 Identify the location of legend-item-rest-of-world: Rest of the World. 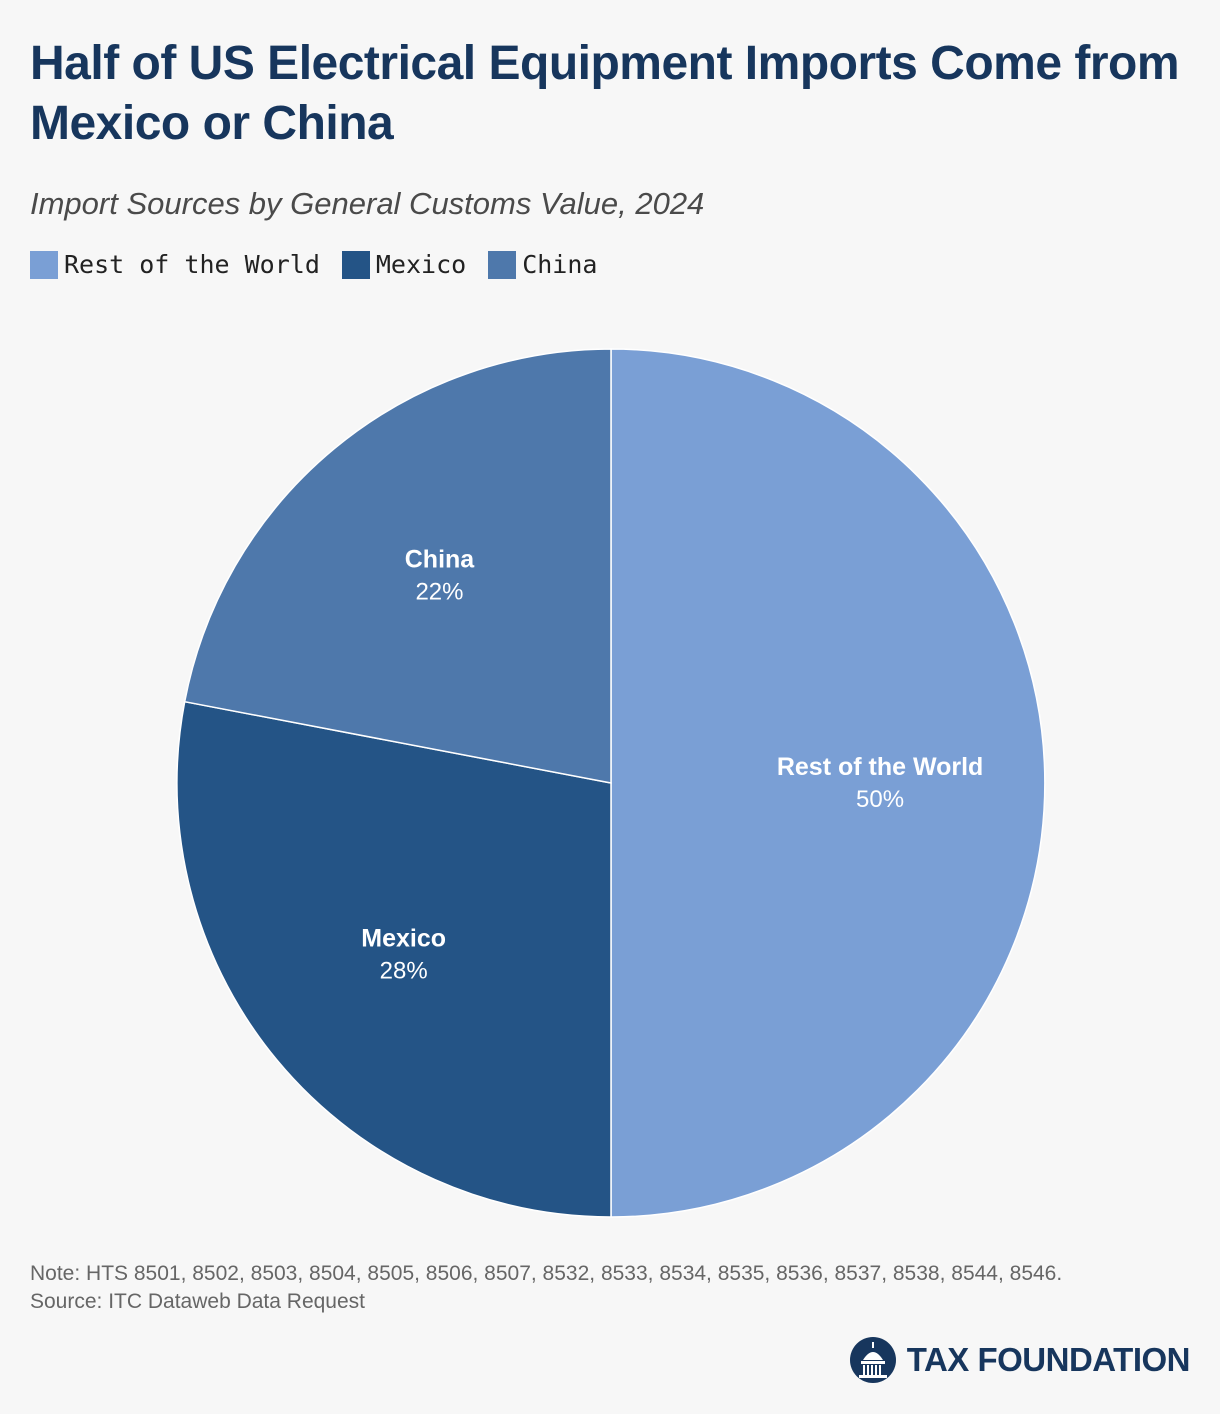
(175, 264).